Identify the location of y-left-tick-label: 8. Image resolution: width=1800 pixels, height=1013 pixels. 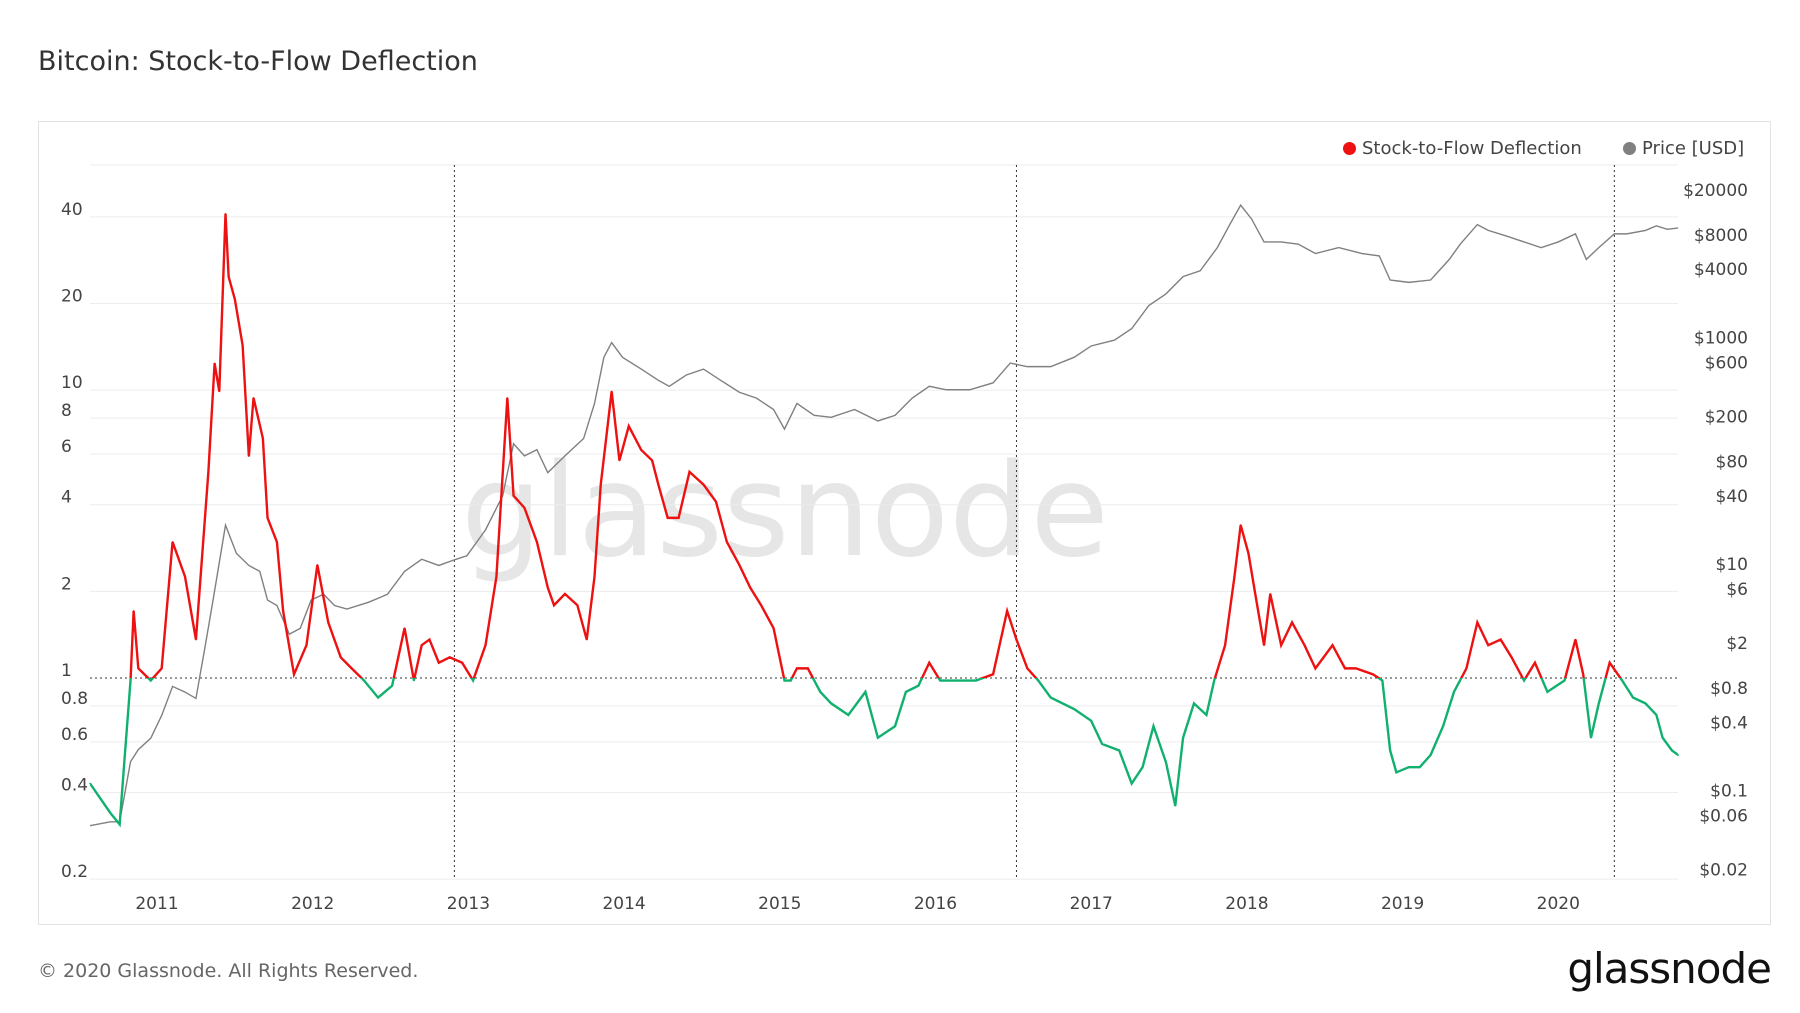
(66, 411).